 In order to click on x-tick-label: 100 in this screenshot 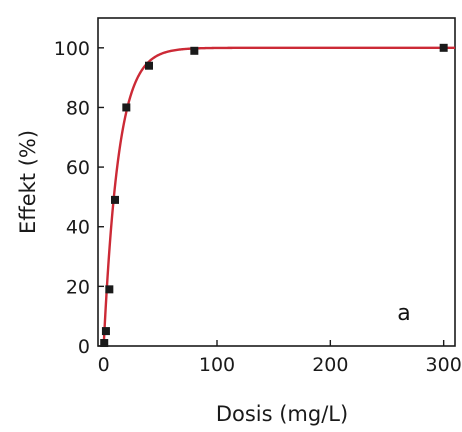, I will do `click(217, 365)`.